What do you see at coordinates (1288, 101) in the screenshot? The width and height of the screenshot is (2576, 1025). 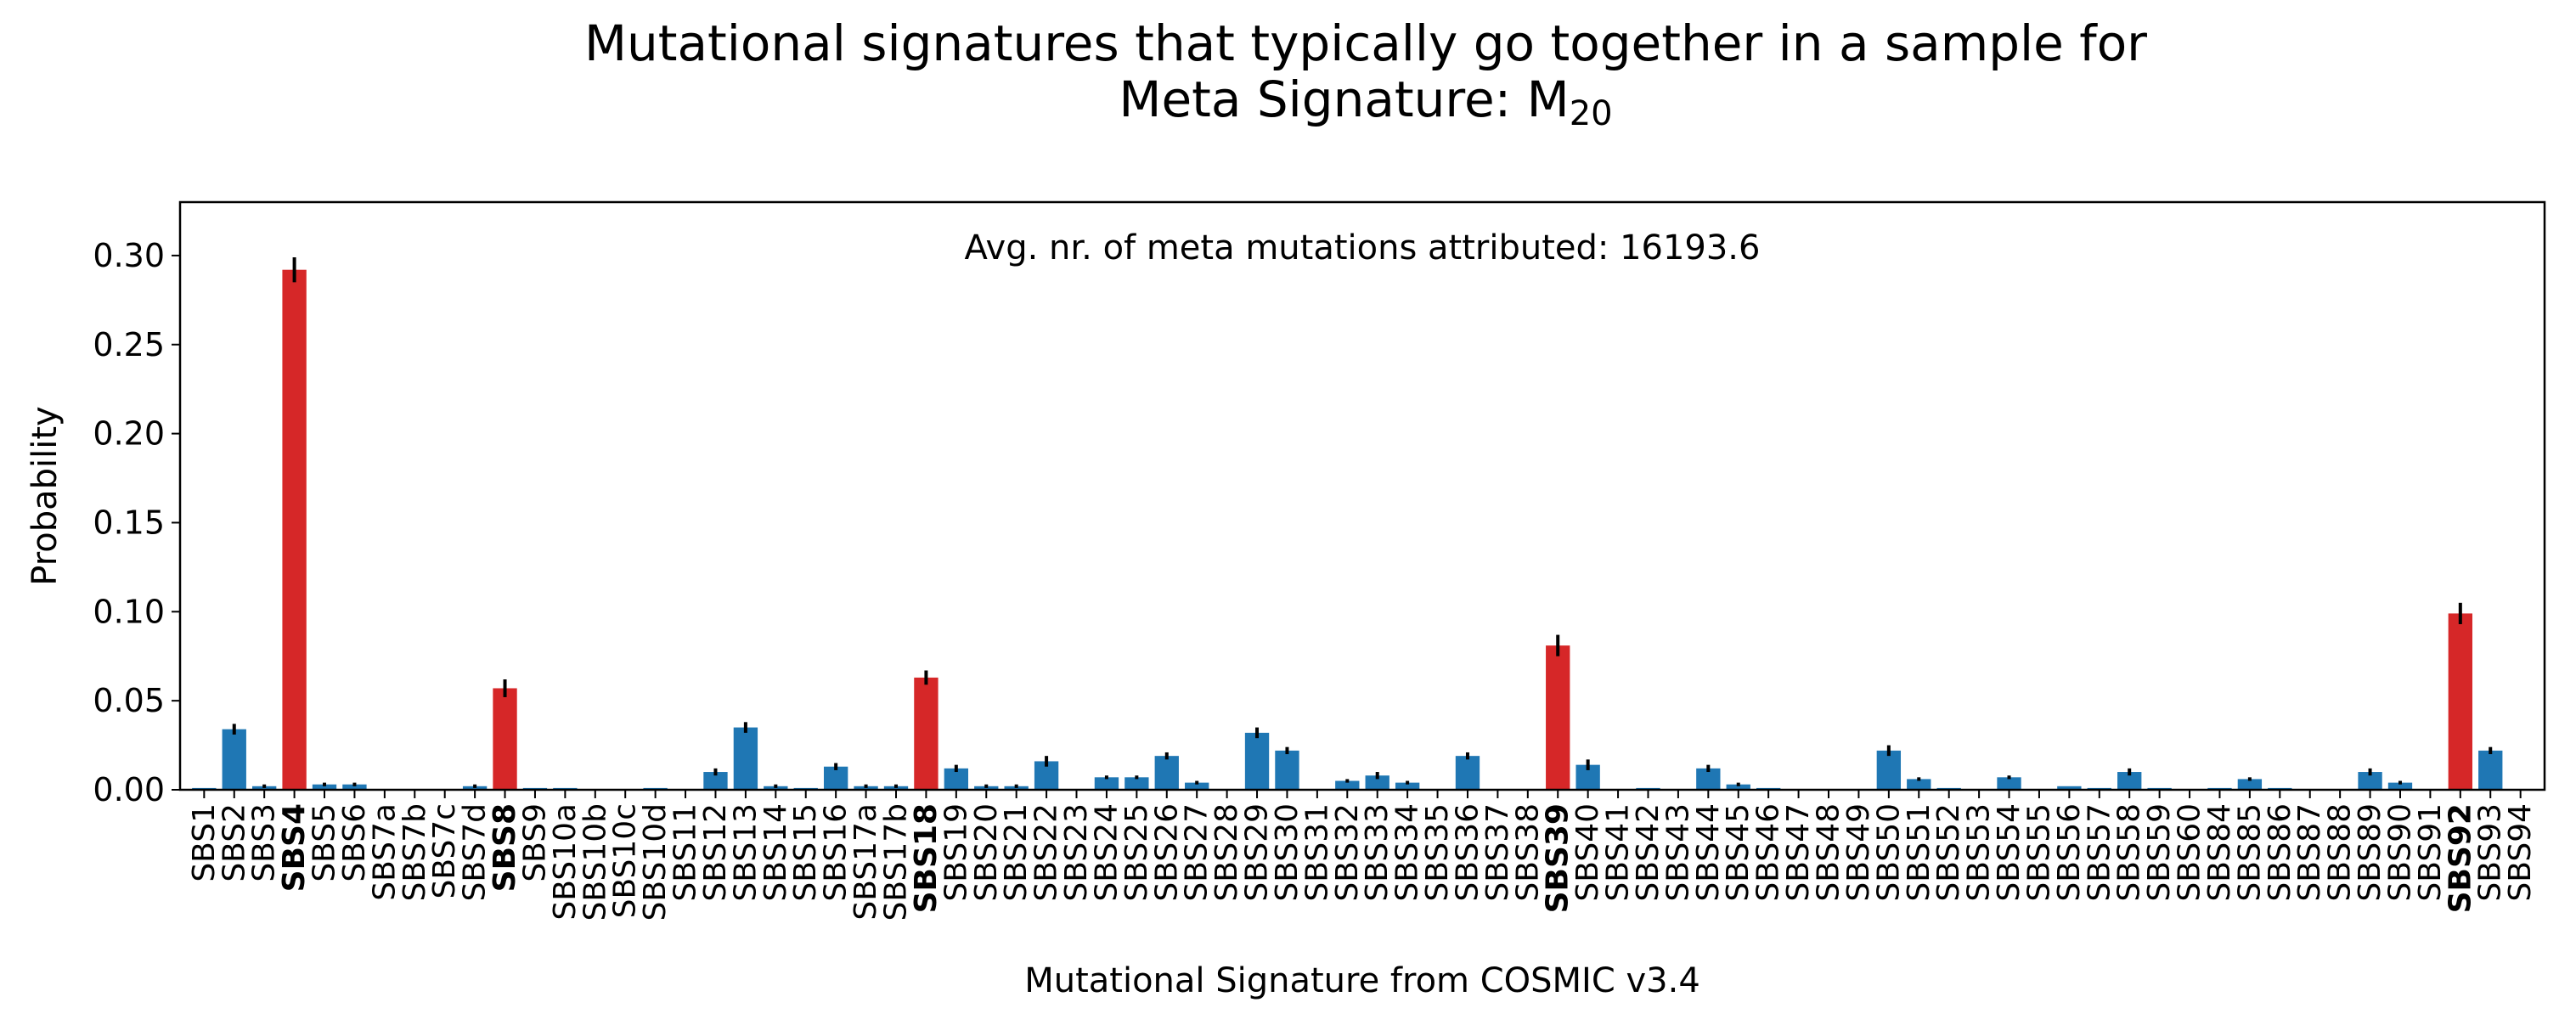 I see `chart-title-line2: Meta Signature: M20` at bounding box center [1288, 101].